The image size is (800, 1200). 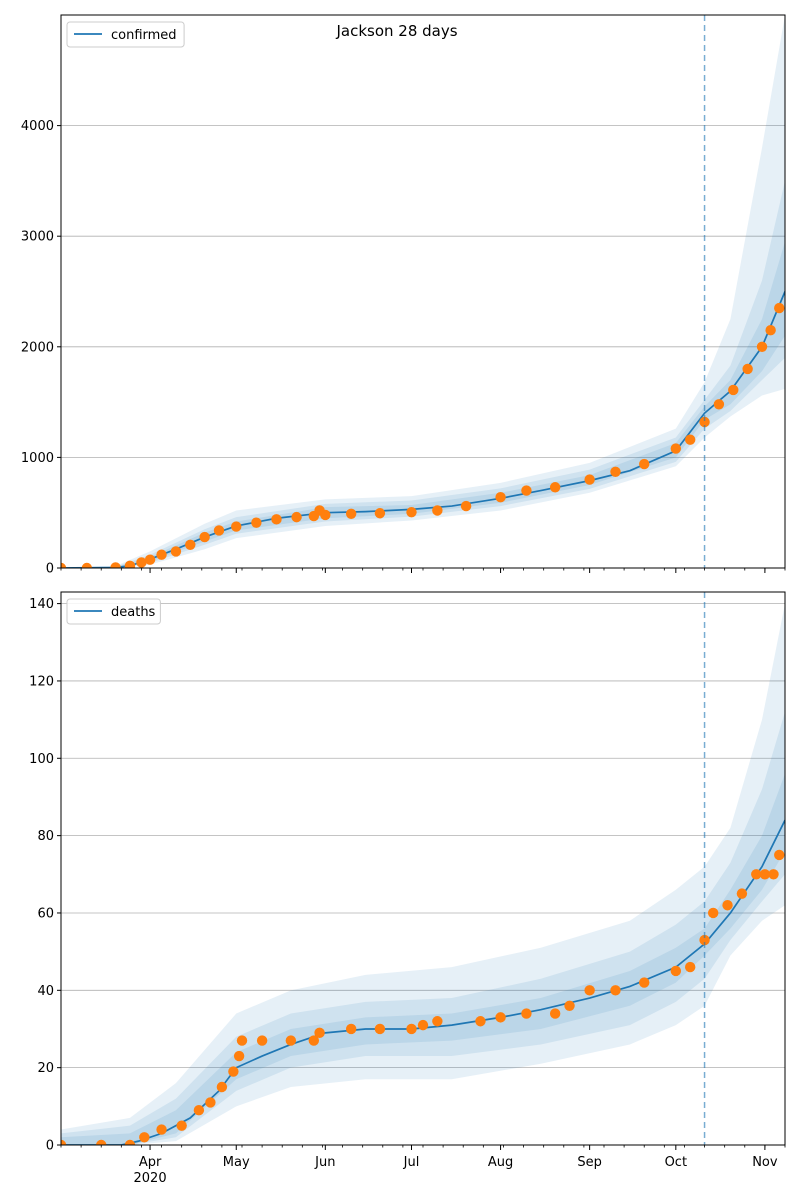 I want to click on figure-title: Jackson 28 days, so click(x=396, y=31).